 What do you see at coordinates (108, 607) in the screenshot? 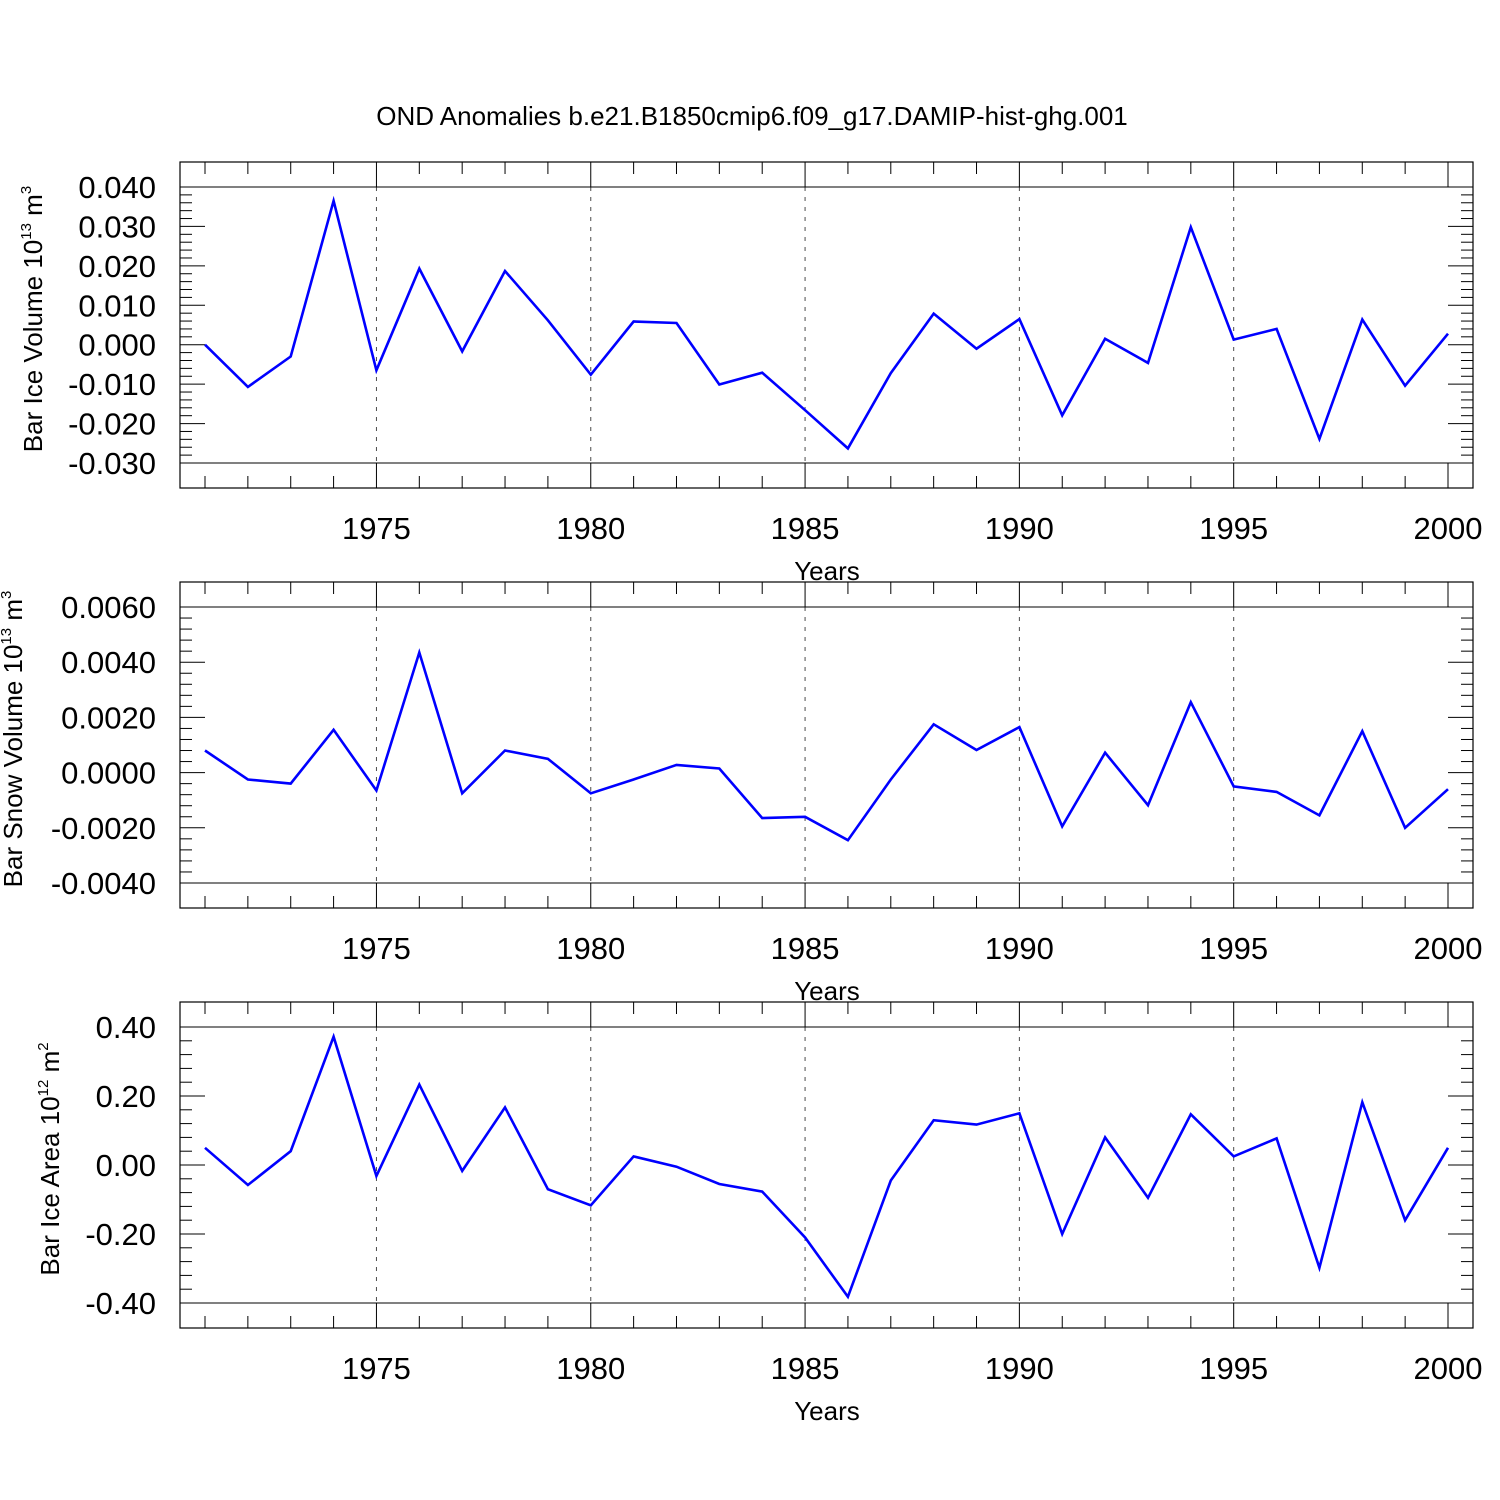
I see `y-tick-label: 0.0060` at bounding box center [108, 607].